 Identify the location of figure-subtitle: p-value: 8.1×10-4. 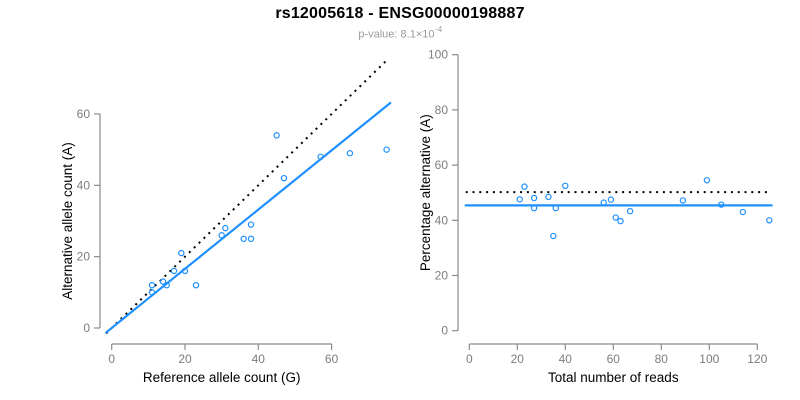
(400, 33).